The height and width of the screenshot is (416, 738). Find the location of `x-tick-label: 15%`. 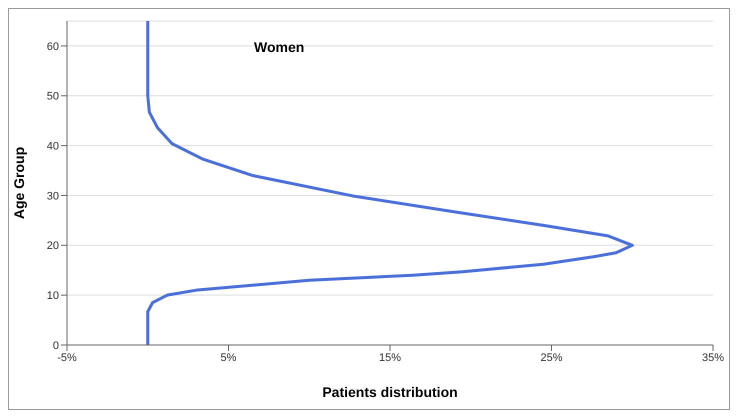

x-tick-label: 15% is located at coordinates (390, 358).